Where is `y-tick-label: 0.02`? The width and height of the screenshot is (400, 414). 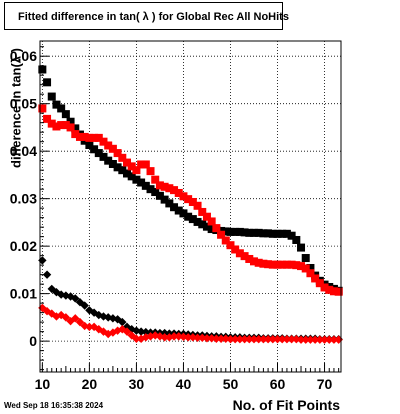 y-tick-label: 0.02 is located at coordinates (23, 246).